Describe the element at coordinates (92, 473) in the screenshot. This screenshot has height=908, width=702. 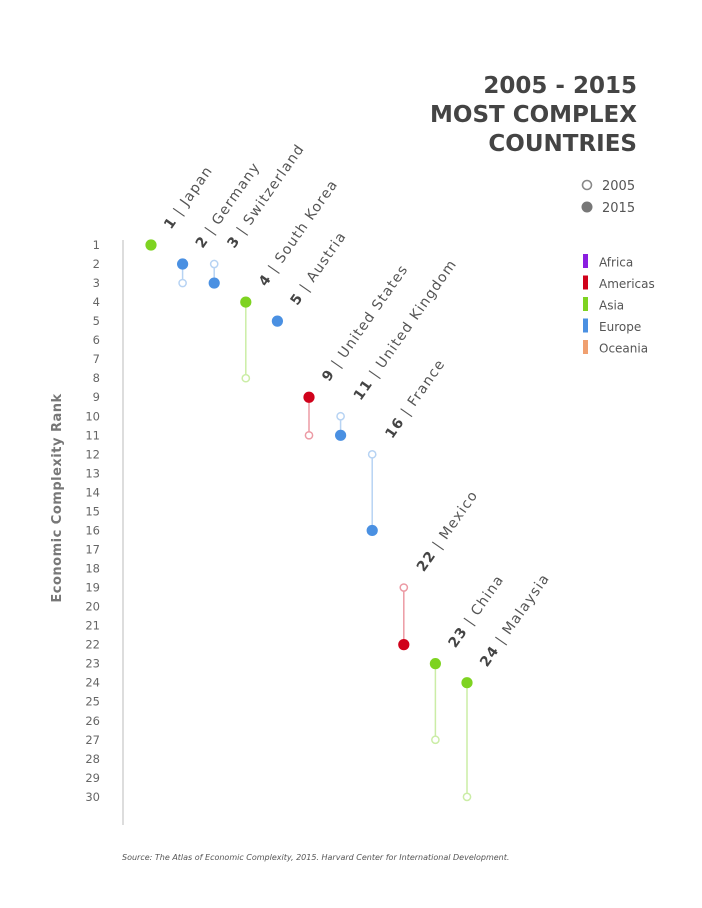
I see `y-tick-label: 13` at that location.